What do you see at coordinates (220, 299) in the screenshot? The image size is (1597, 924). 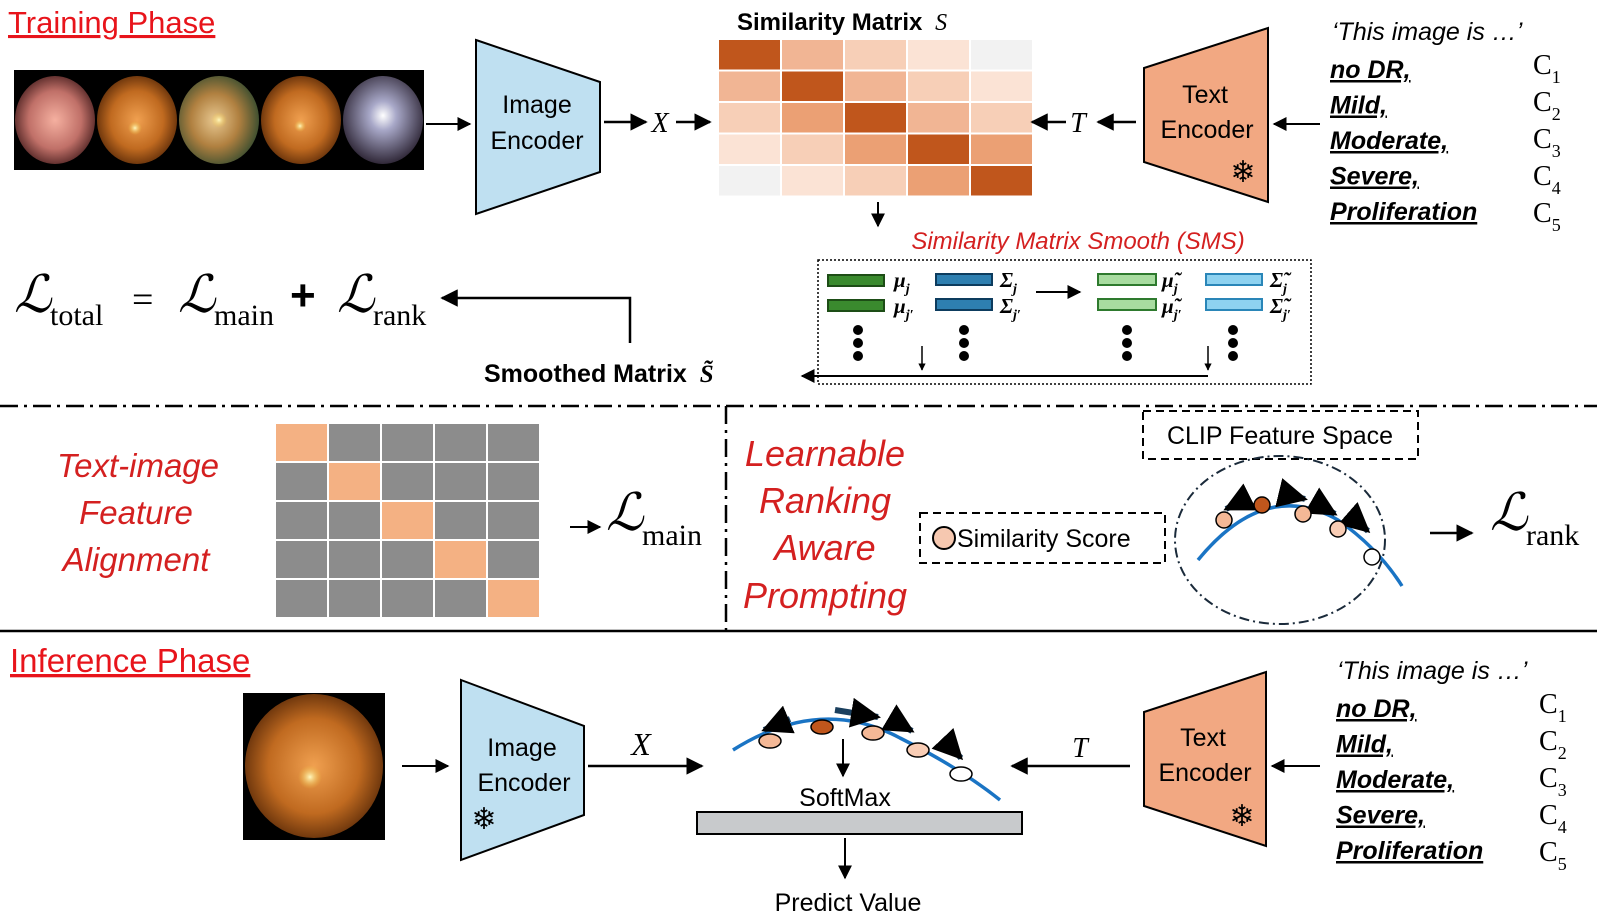 I see `total-loss-equation: ℒ total = ℒ main + ℒ rank` at bounding box center [220, 299].